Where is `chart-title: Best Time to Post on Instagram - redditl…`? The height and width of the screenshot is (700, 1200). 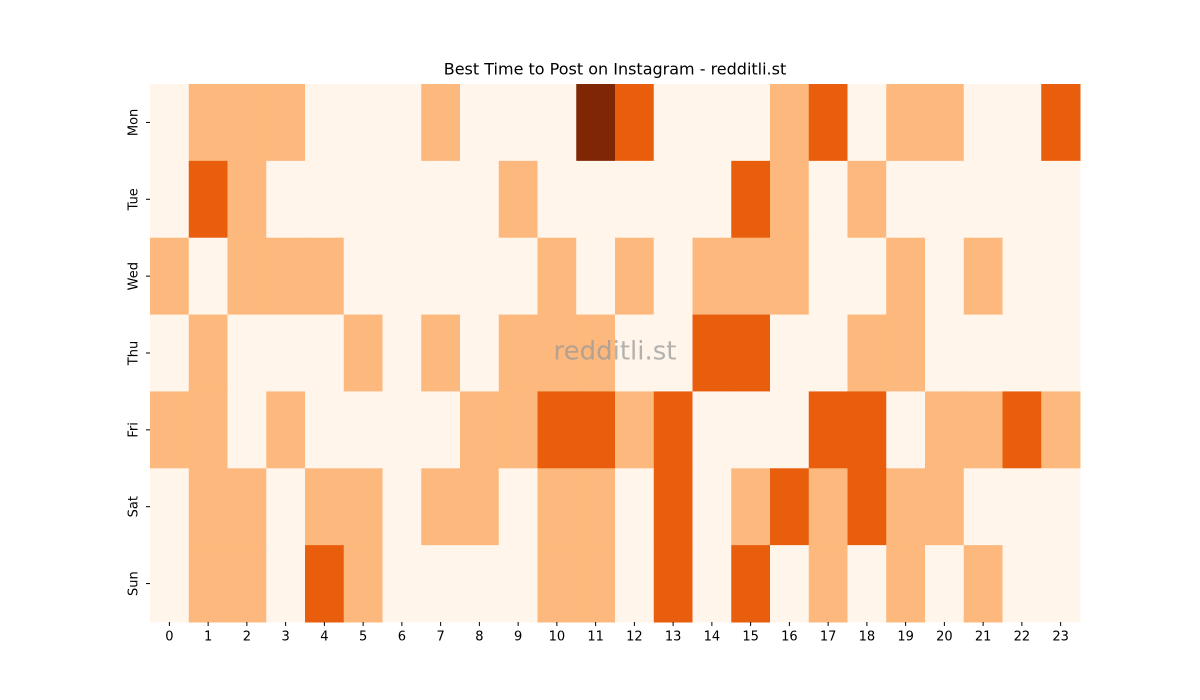
chart-title: Best Time to Post on Instagram - redditl… is located at coordinates (615, 69).